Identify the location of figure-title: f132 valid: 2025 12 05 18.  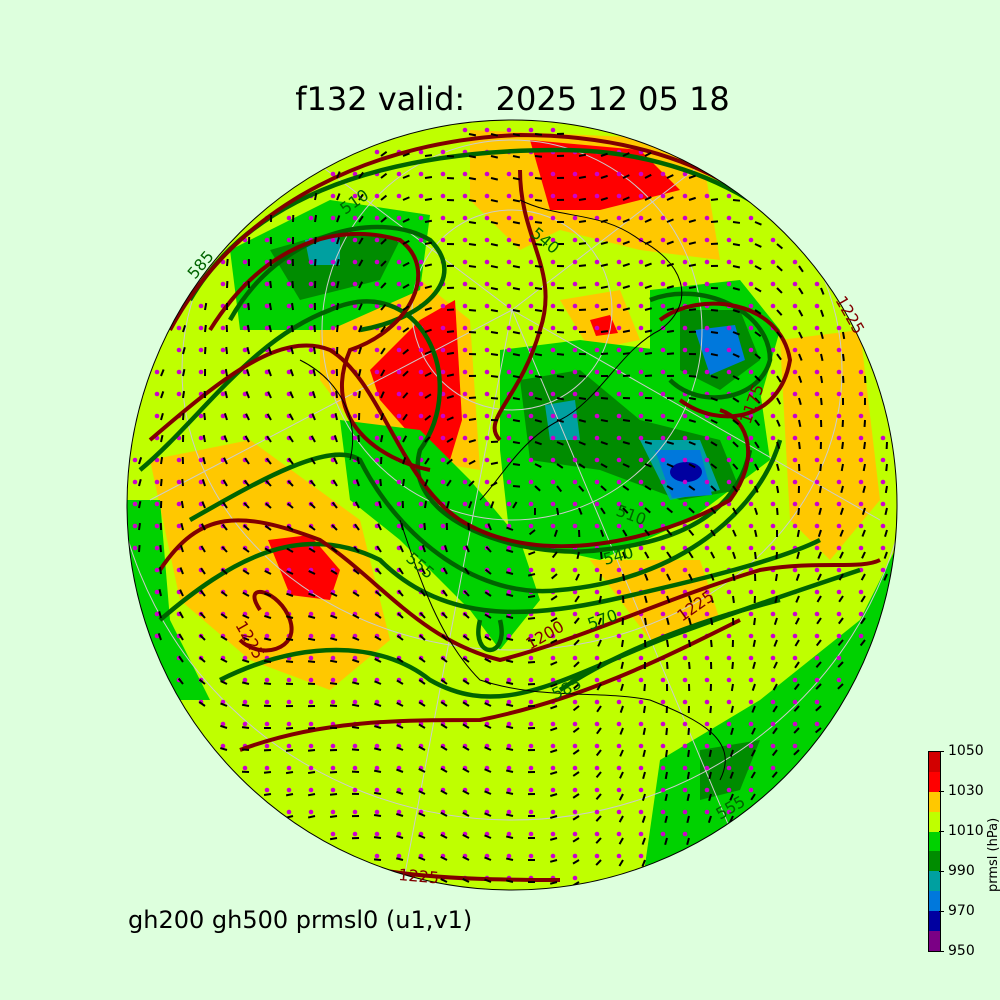
(512, 99).